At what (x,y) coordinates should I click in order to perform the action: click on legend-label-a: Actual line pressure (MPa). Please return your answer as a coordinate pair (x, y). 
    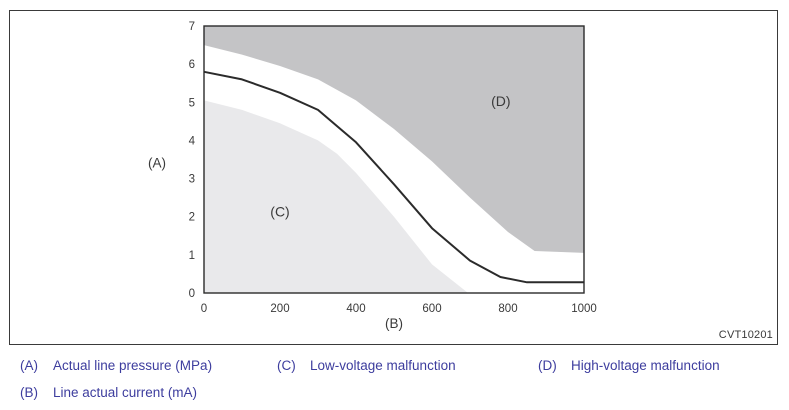
    Looking at the image, I should click on (133, 365).